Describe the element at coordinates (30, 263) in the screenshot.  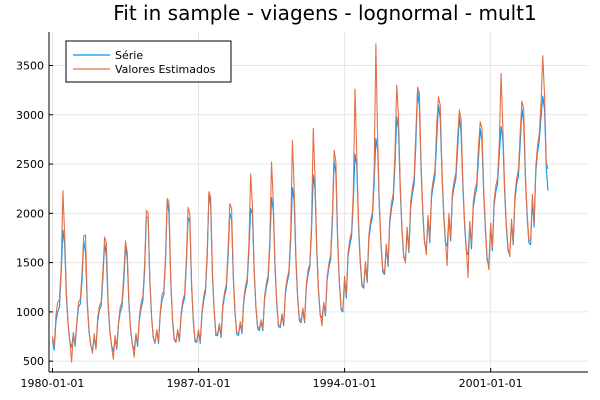
I see `y-tick-label: 1500` at that location.